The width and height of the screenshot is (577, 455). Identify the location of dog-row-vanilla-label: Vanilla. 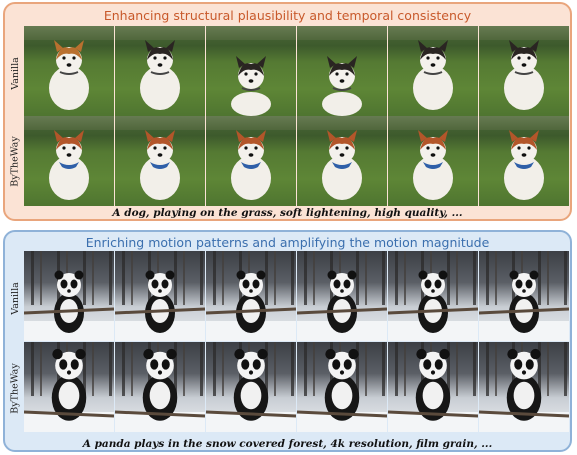
(15, 73).